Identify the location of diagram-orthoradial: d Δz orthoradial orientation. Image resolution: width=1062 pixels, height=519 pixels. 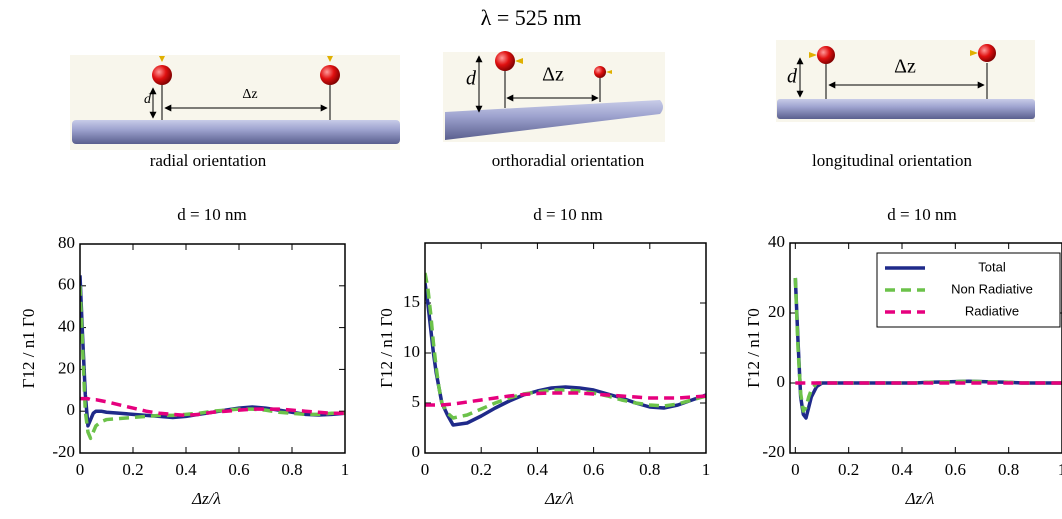
(554, 110).